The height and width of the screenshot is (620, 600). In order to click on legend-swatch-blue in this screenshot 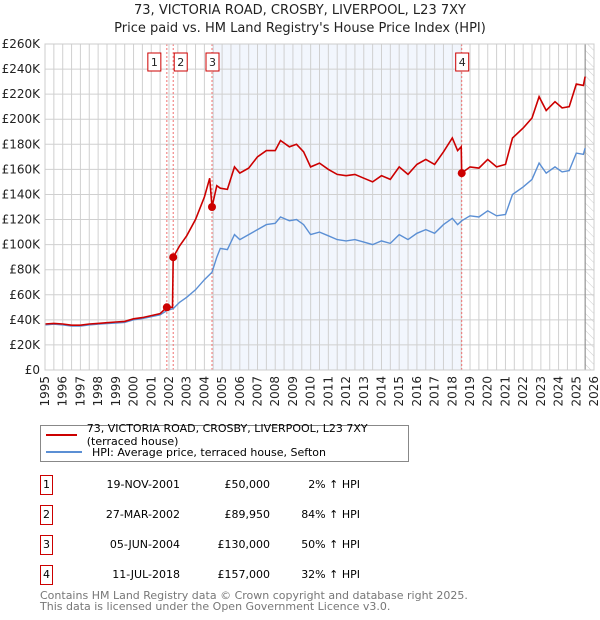, I will do `click(64, 452)`.